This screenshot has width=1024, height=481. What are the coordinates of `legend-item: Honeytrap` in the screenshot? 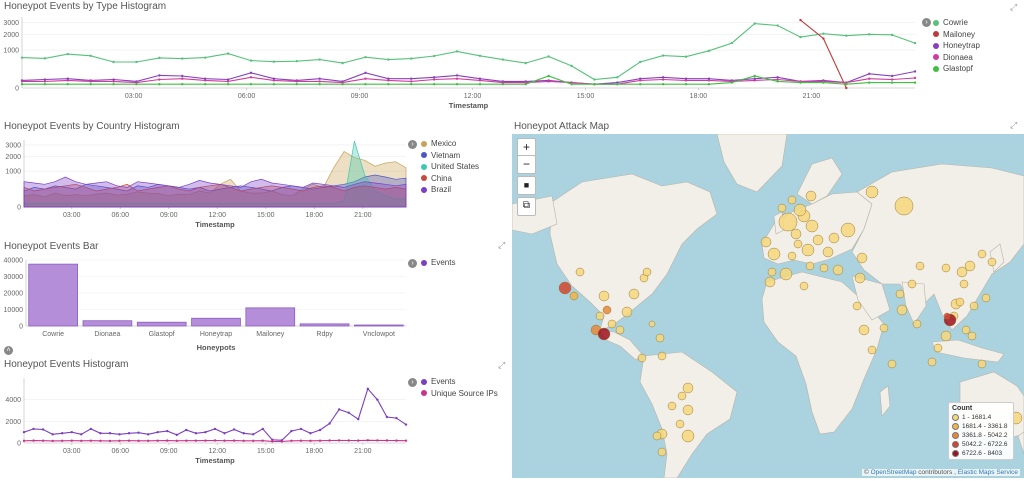 It's located at (956, 46).